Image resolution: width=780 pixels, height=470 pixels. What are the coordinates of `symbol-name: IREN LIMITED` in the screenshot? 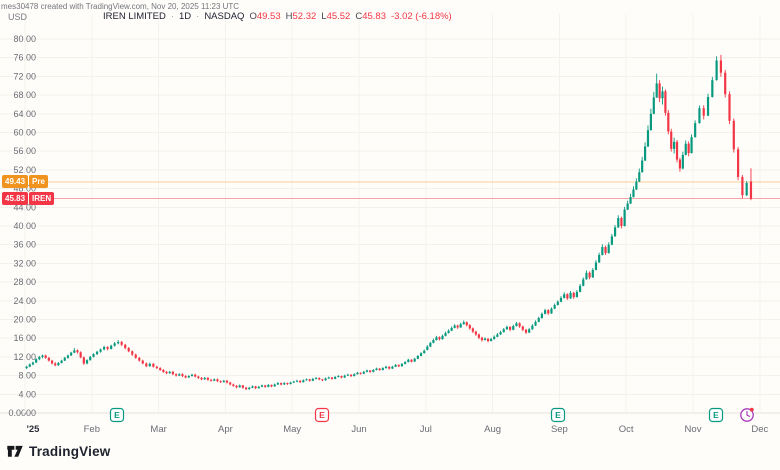 It's located at (134, 16).